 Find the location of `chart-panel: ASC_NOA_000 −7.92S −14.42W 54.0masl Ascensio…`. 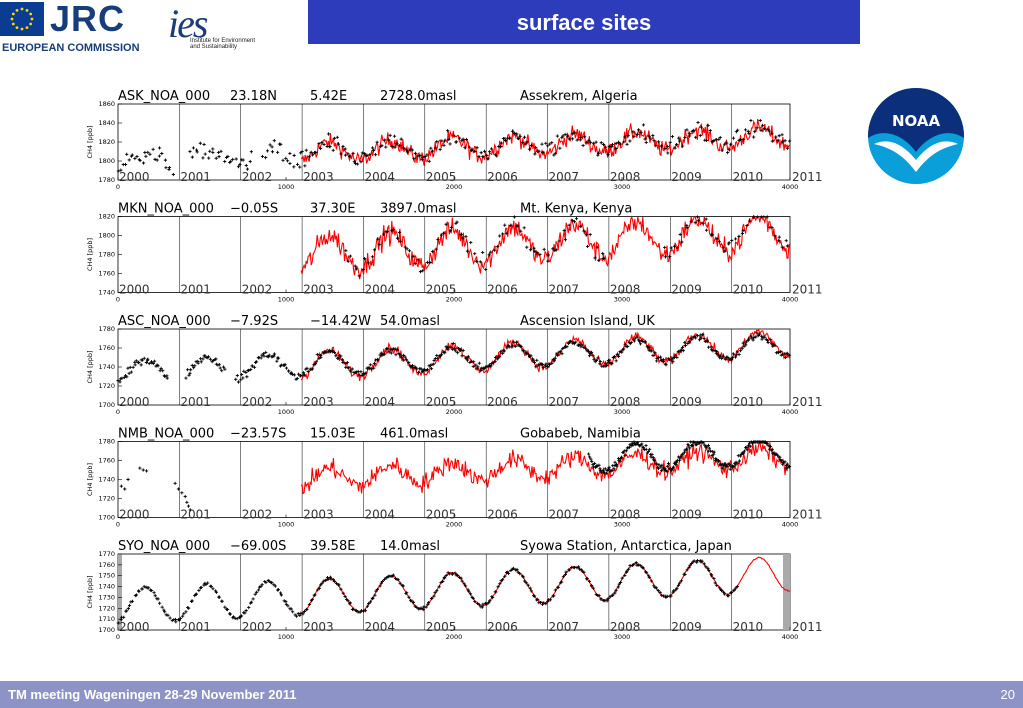

chart-panel: ASC_NOA_000 −7.92S −14.42W 54.0masl Ascensio… is located at coordinates (454, 365).